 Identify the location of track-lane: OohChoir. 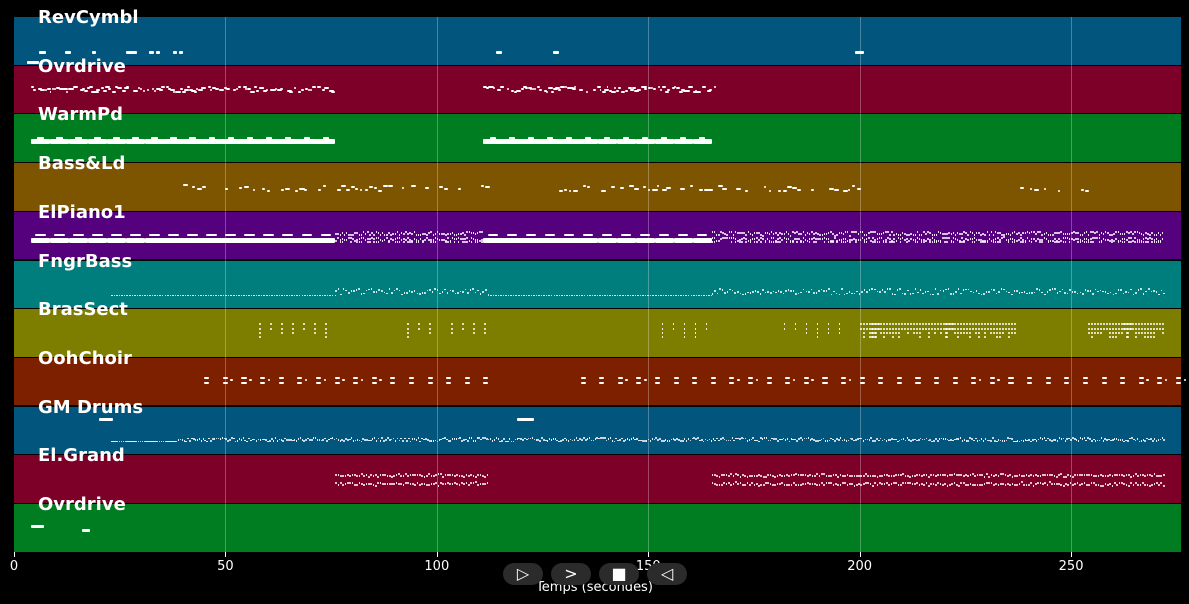
(600, 377).